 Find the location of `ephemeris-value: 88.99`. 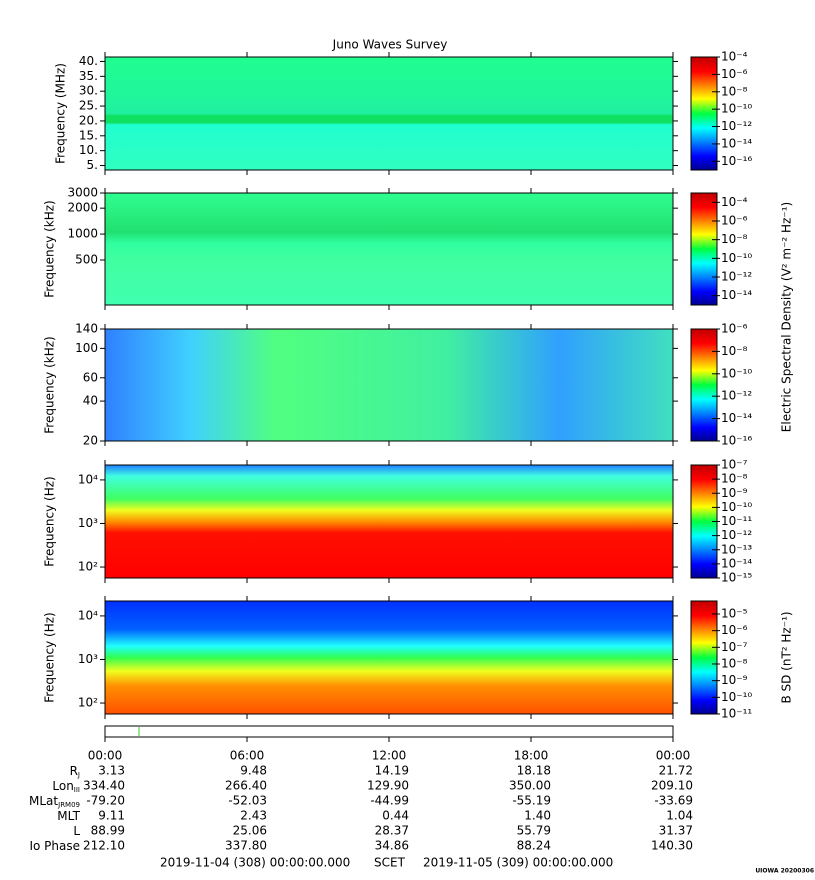

ephemeris-value: 88.99 is located at coordinates (108, 831).